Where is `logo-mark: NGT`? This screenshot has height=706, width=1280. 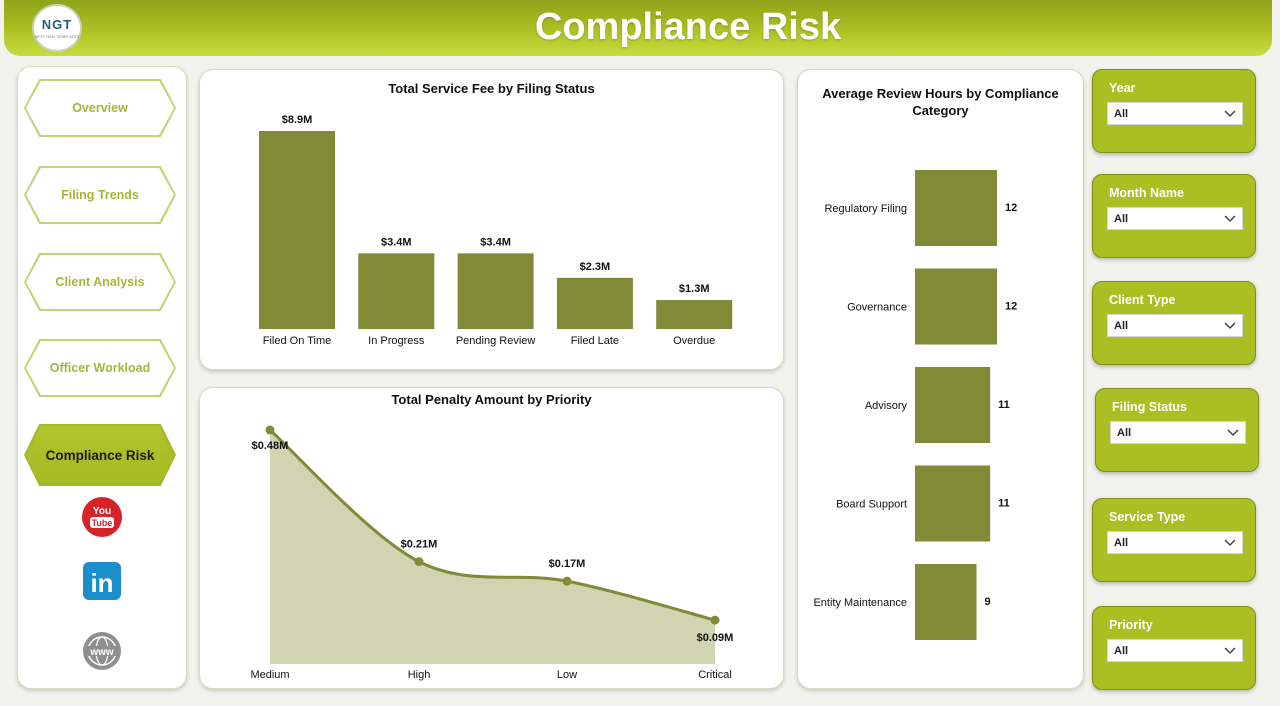 logo-mark: NGT is located at coordinates (57, 24).